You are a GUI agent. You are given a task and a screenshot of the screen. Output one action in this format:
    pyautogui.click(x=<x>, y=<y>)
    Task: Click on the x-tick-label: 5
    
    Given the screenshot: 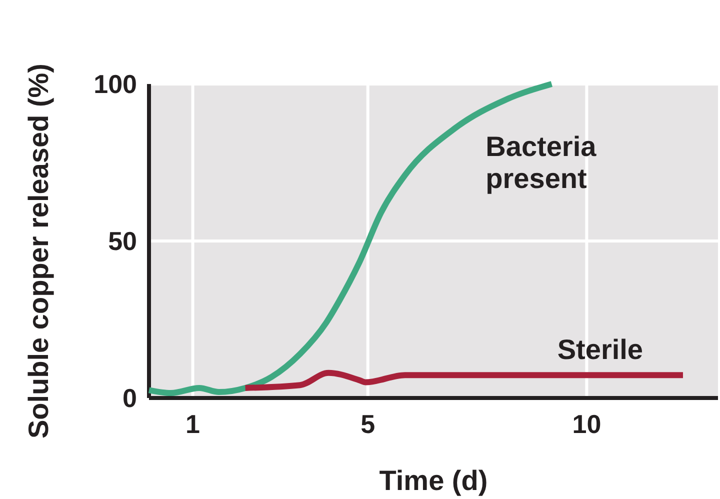 What is the action you would take?
    pyautogui.click(x=368, y=423)
    